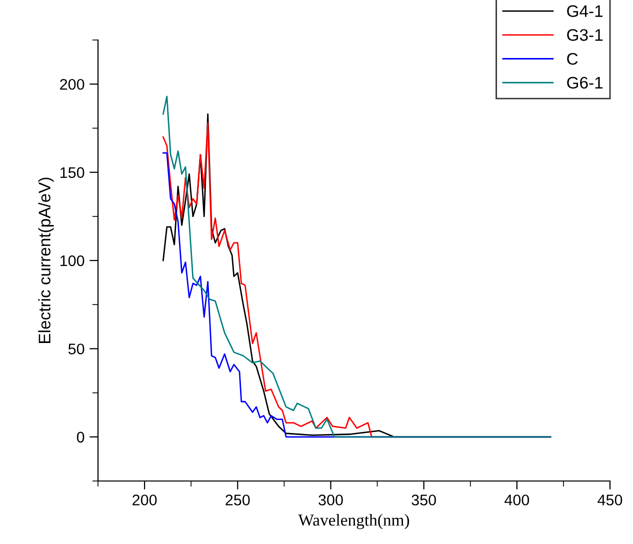 Image resolution: width=633 pixels, height=544 pixels. I want to click on x-tick-label: 400, so click(517, 500).